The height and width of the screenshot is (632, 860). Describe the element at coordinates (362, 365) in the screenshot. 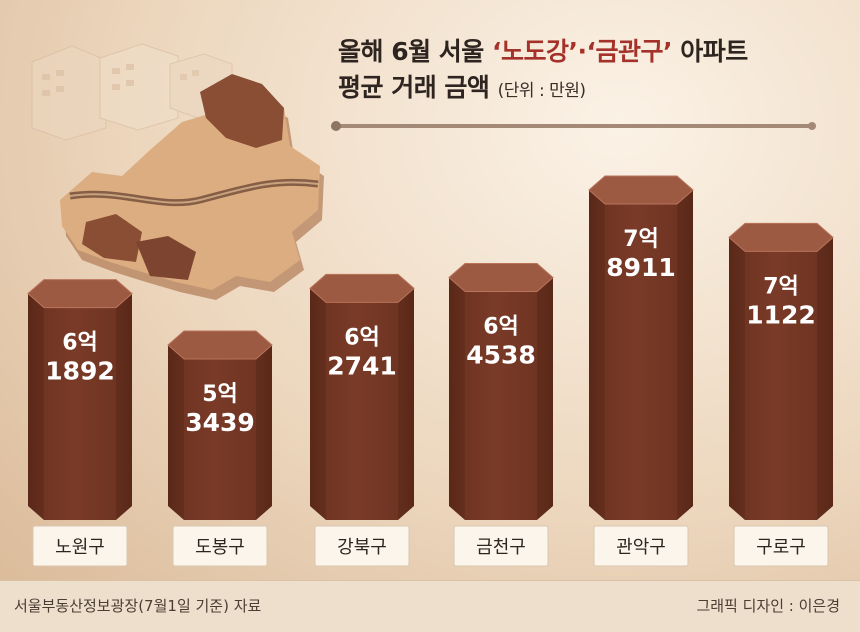

I see `value-label-man: 2741` at that location.